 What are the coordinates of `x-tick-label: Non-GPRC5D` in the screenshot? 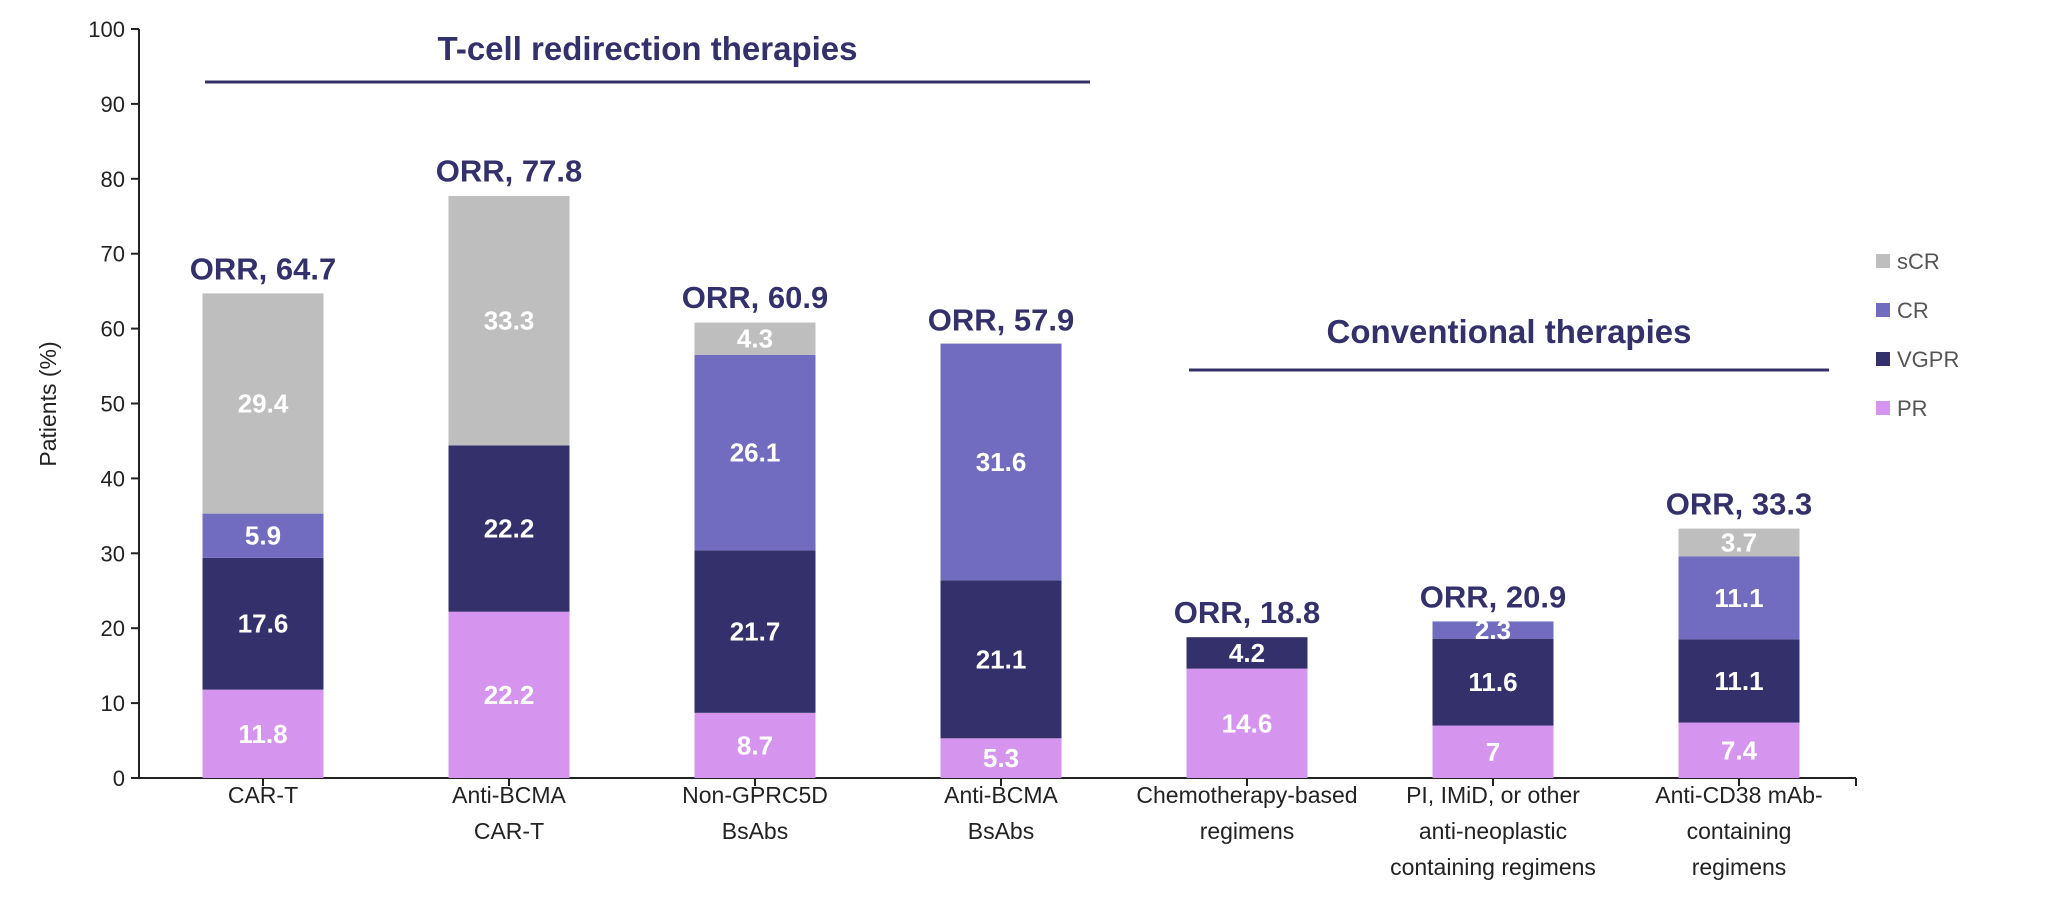 It's located at (755, 795).